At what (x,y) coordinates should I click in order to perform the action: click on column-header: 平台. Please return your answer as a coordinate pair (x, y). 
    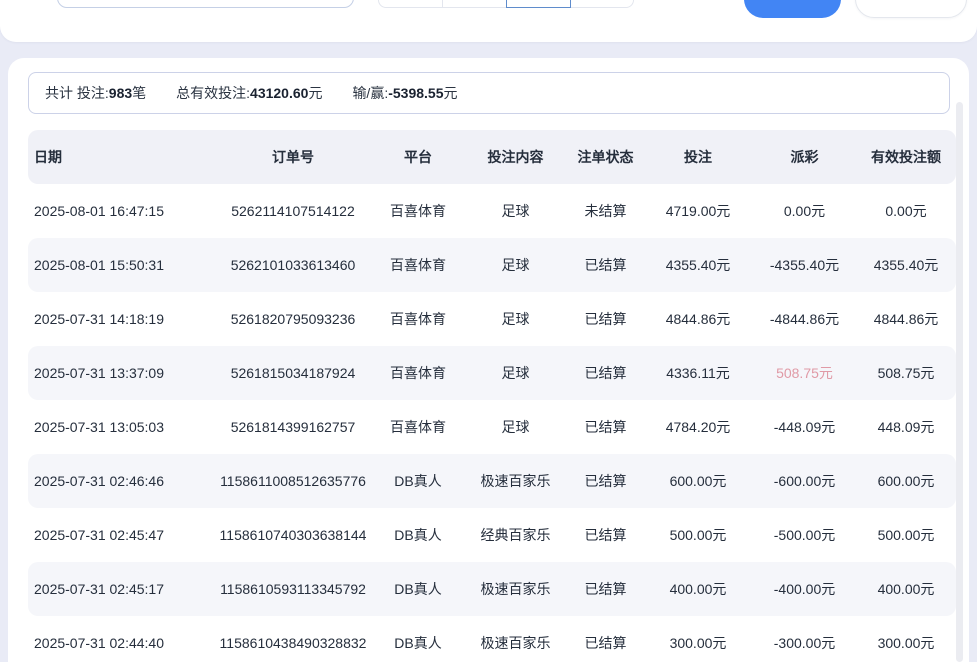
    Looking at the image, I should click on (418, 157).